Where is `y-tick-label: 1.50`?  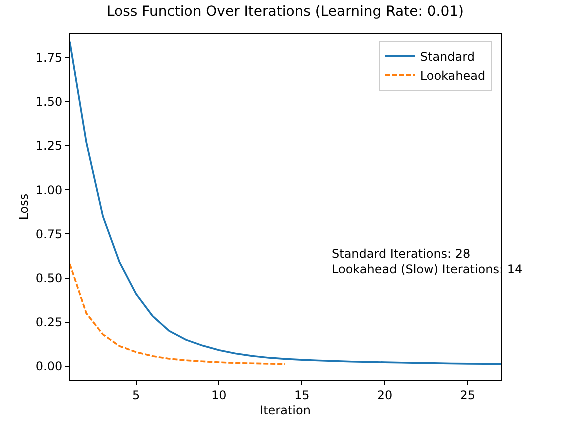 y-tick-label: 1.50 is located at coordinates (49, 102).